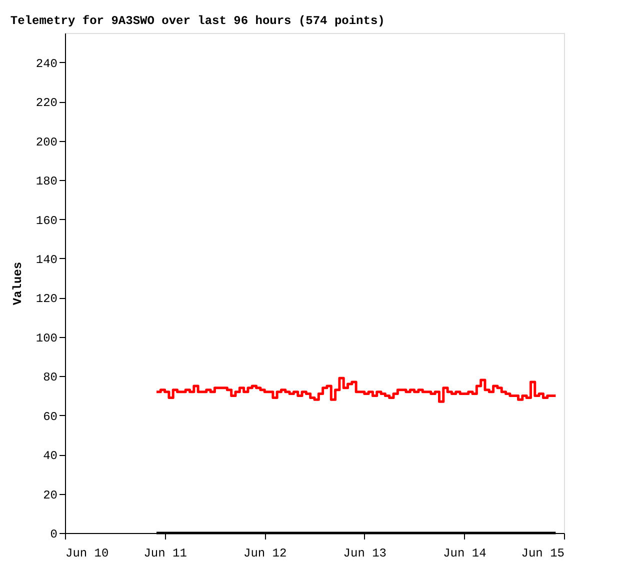 The width and height of the screenshot is (618, 579). Describe the element at coordinates (47, 259) in the screenshot. I see `y-tick-label: 140` at that location.